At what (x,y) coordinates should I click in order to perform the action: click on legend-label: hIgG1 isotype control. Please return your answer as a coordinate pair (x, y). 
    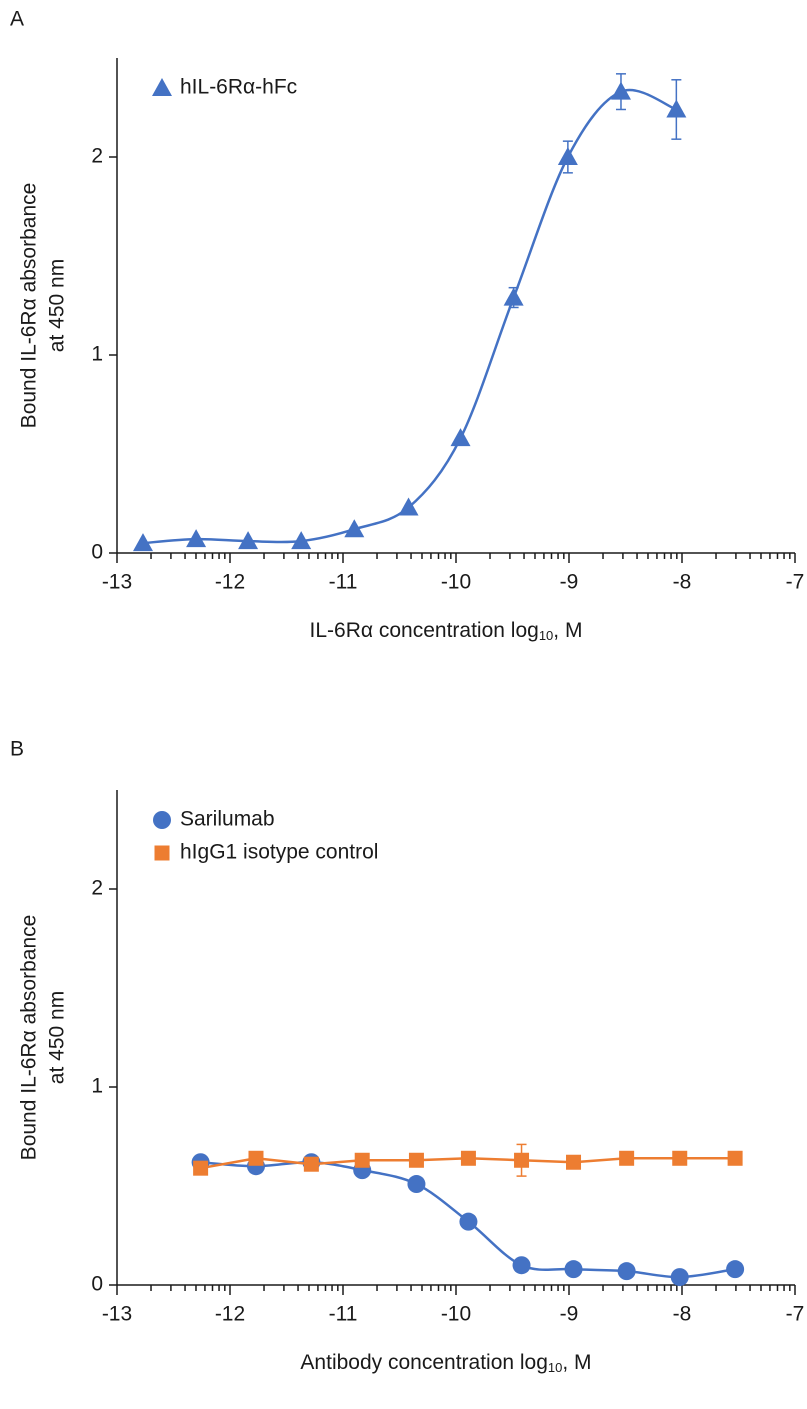
    Looking at the image, I should click on (279, 852).